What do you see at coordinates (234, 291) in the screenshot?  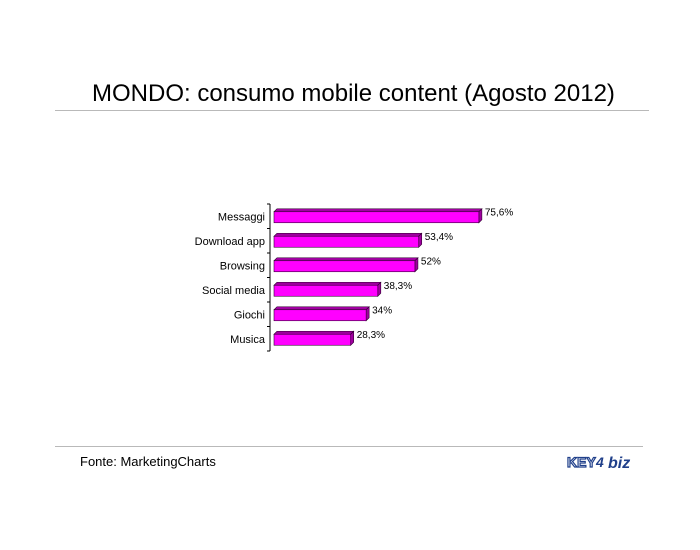 I see `category-label: Social media` at bounding box center [234, 291].